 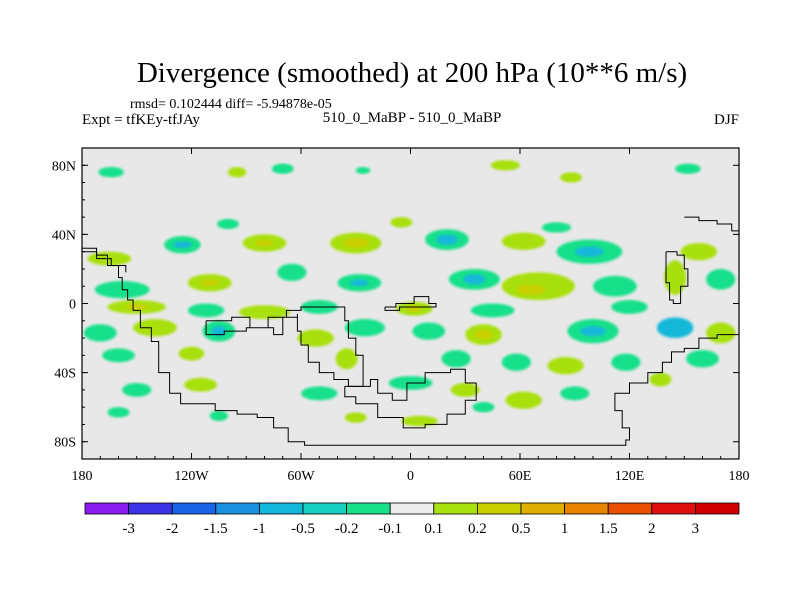 I want to click on colorbar-label: 0.2, so click(x=477, y=529).